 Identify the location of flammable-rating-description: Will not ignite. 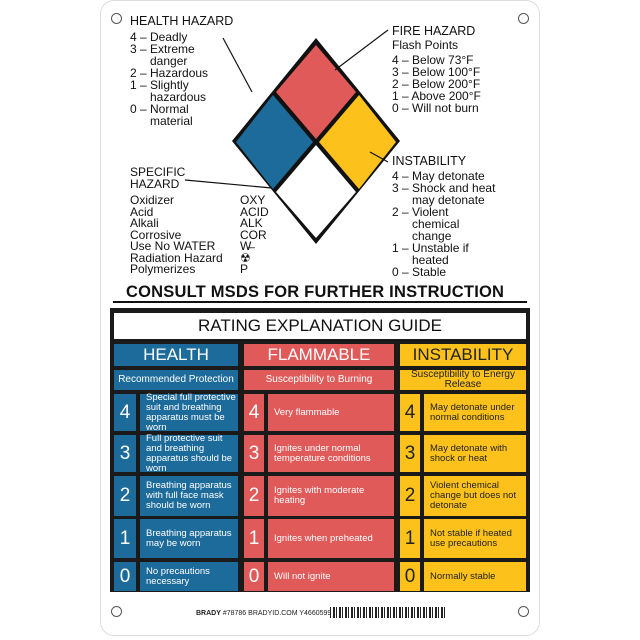
(331, 576).